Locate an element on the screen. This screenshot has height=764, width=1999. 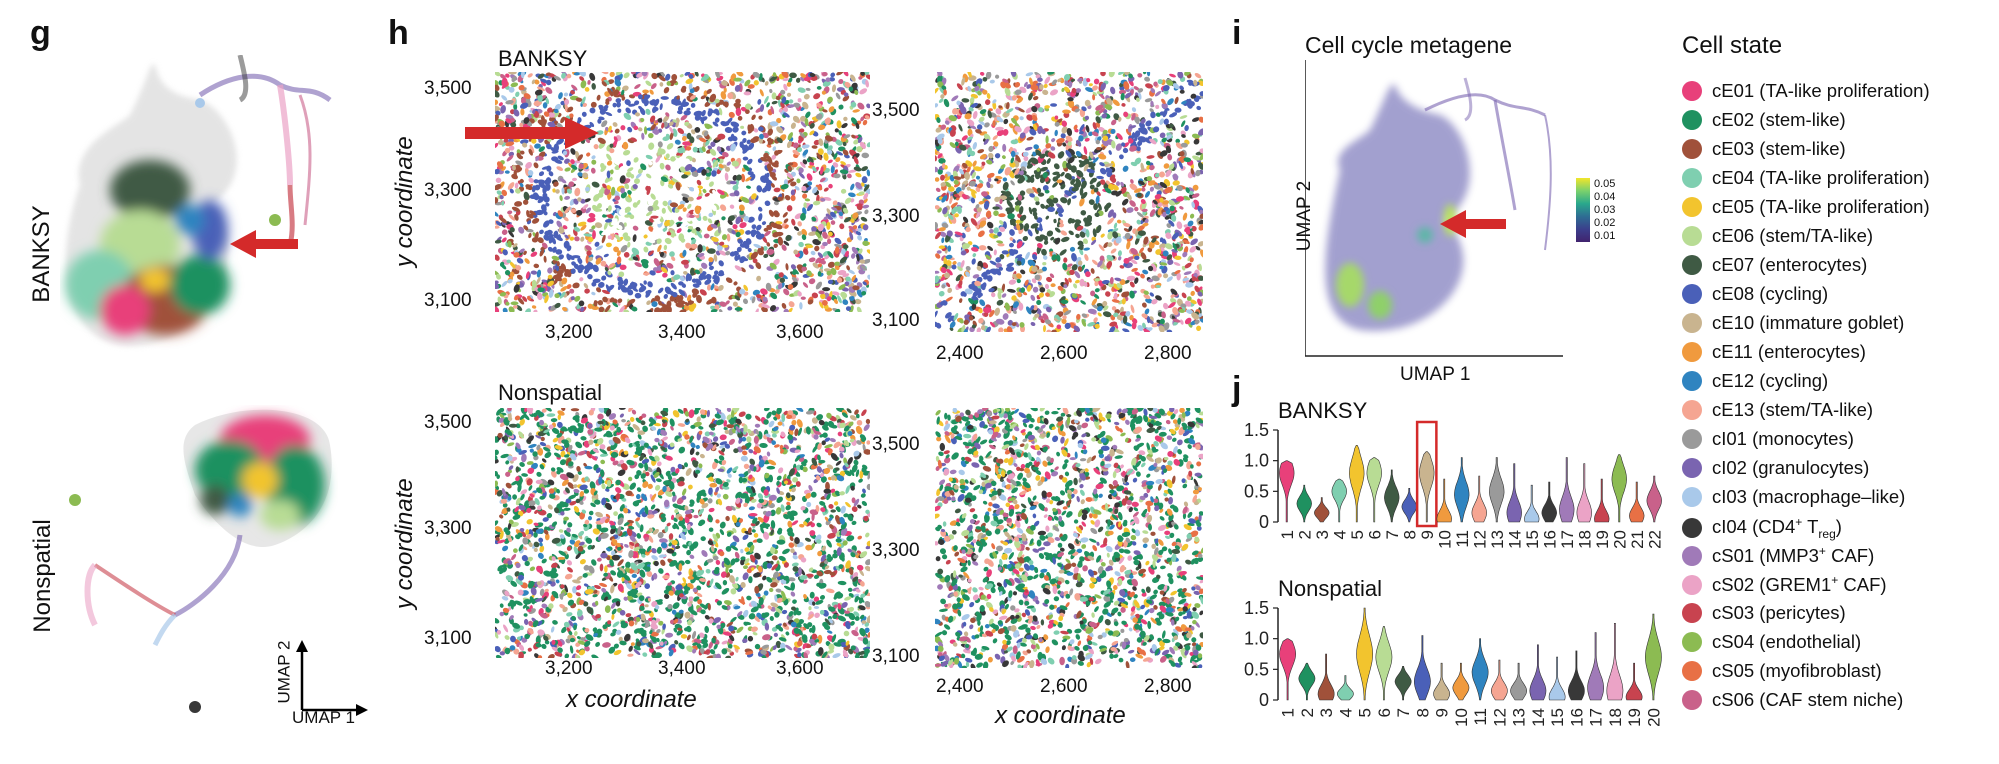
umap-nonspatial-plot is located at coordinates (200, 561).